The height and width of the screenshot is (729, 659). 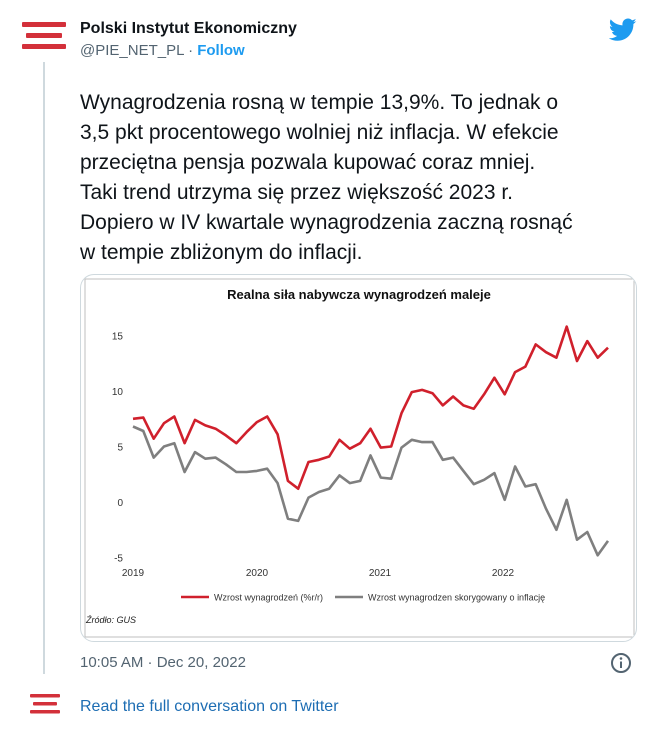 I want to click on legend-label: Wzrost wynagrodzeń (%r/r), so click(x=268, y=598).